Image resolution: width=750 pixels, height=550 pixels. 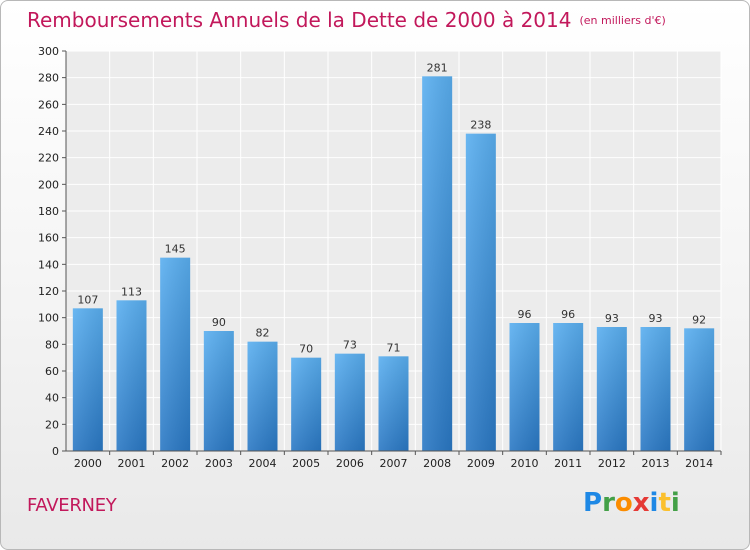 What do you see at coordinates (699, 463) in the screenshot?
I see `x-tick-label-2014: 2014` at bounding box center [699, 463].